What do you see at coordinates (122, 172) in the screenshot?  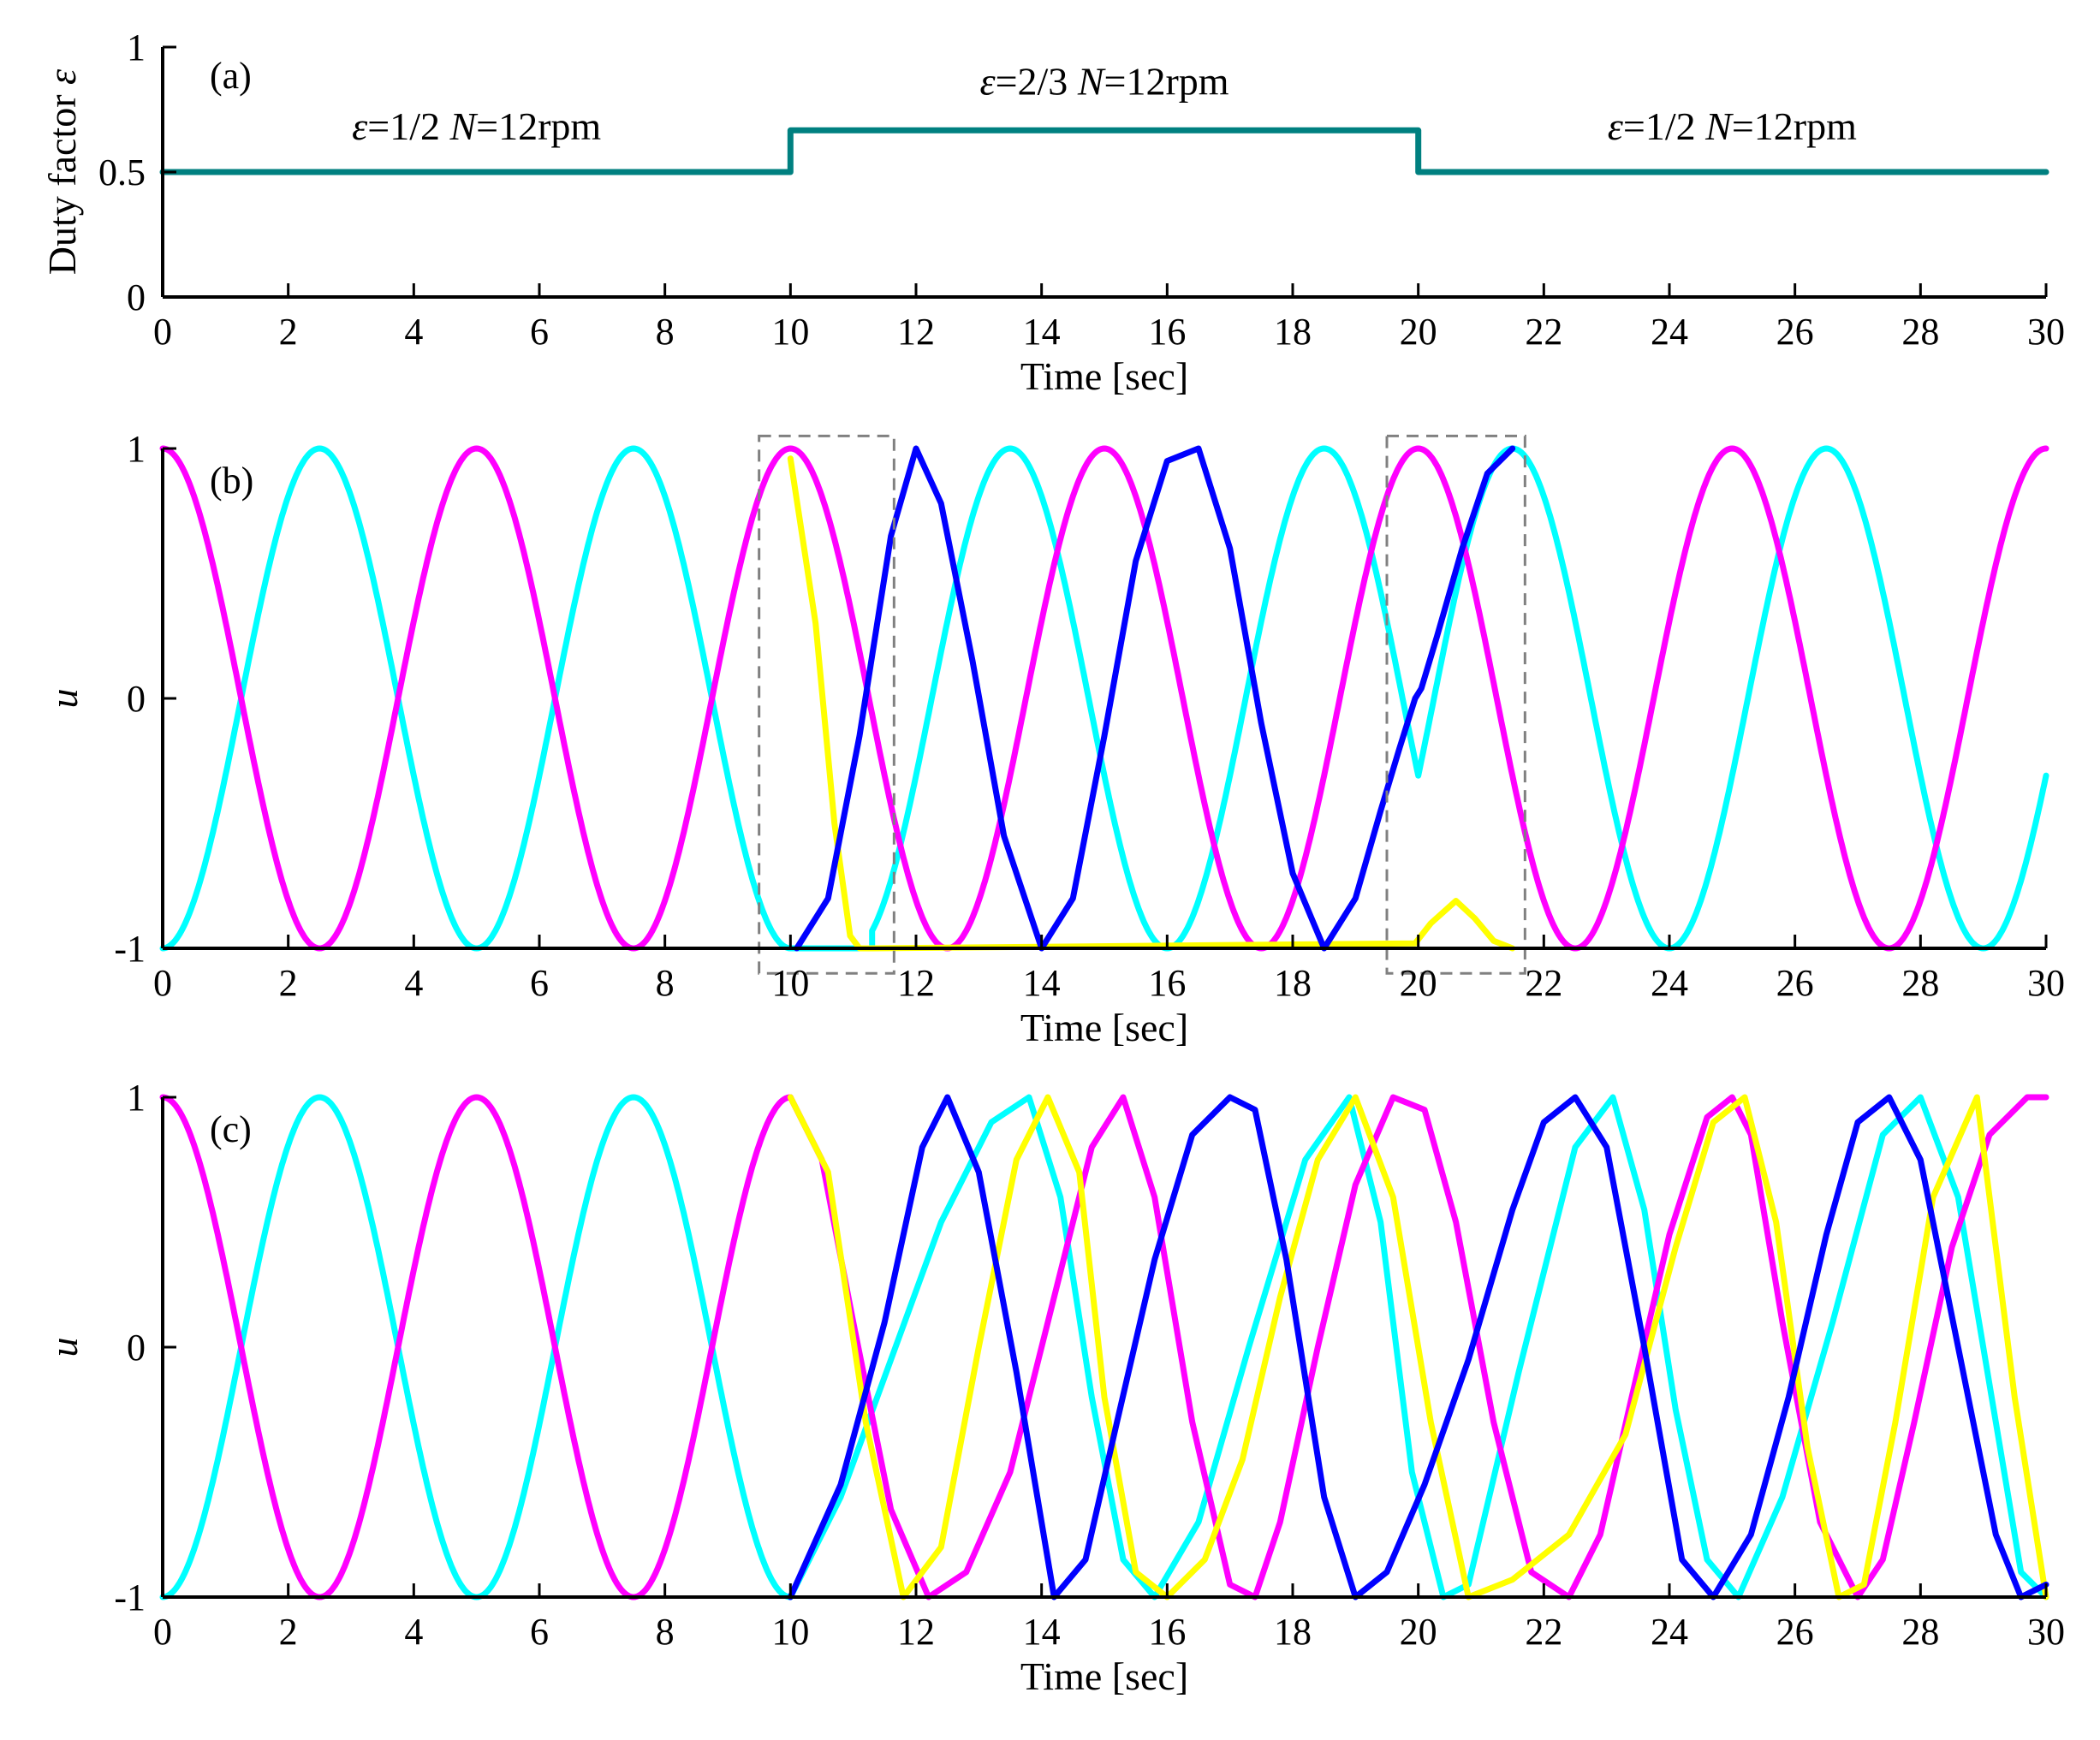 I see `panel-a-ytick-label-0.5: 0.5` at bounding box center [122, 172].